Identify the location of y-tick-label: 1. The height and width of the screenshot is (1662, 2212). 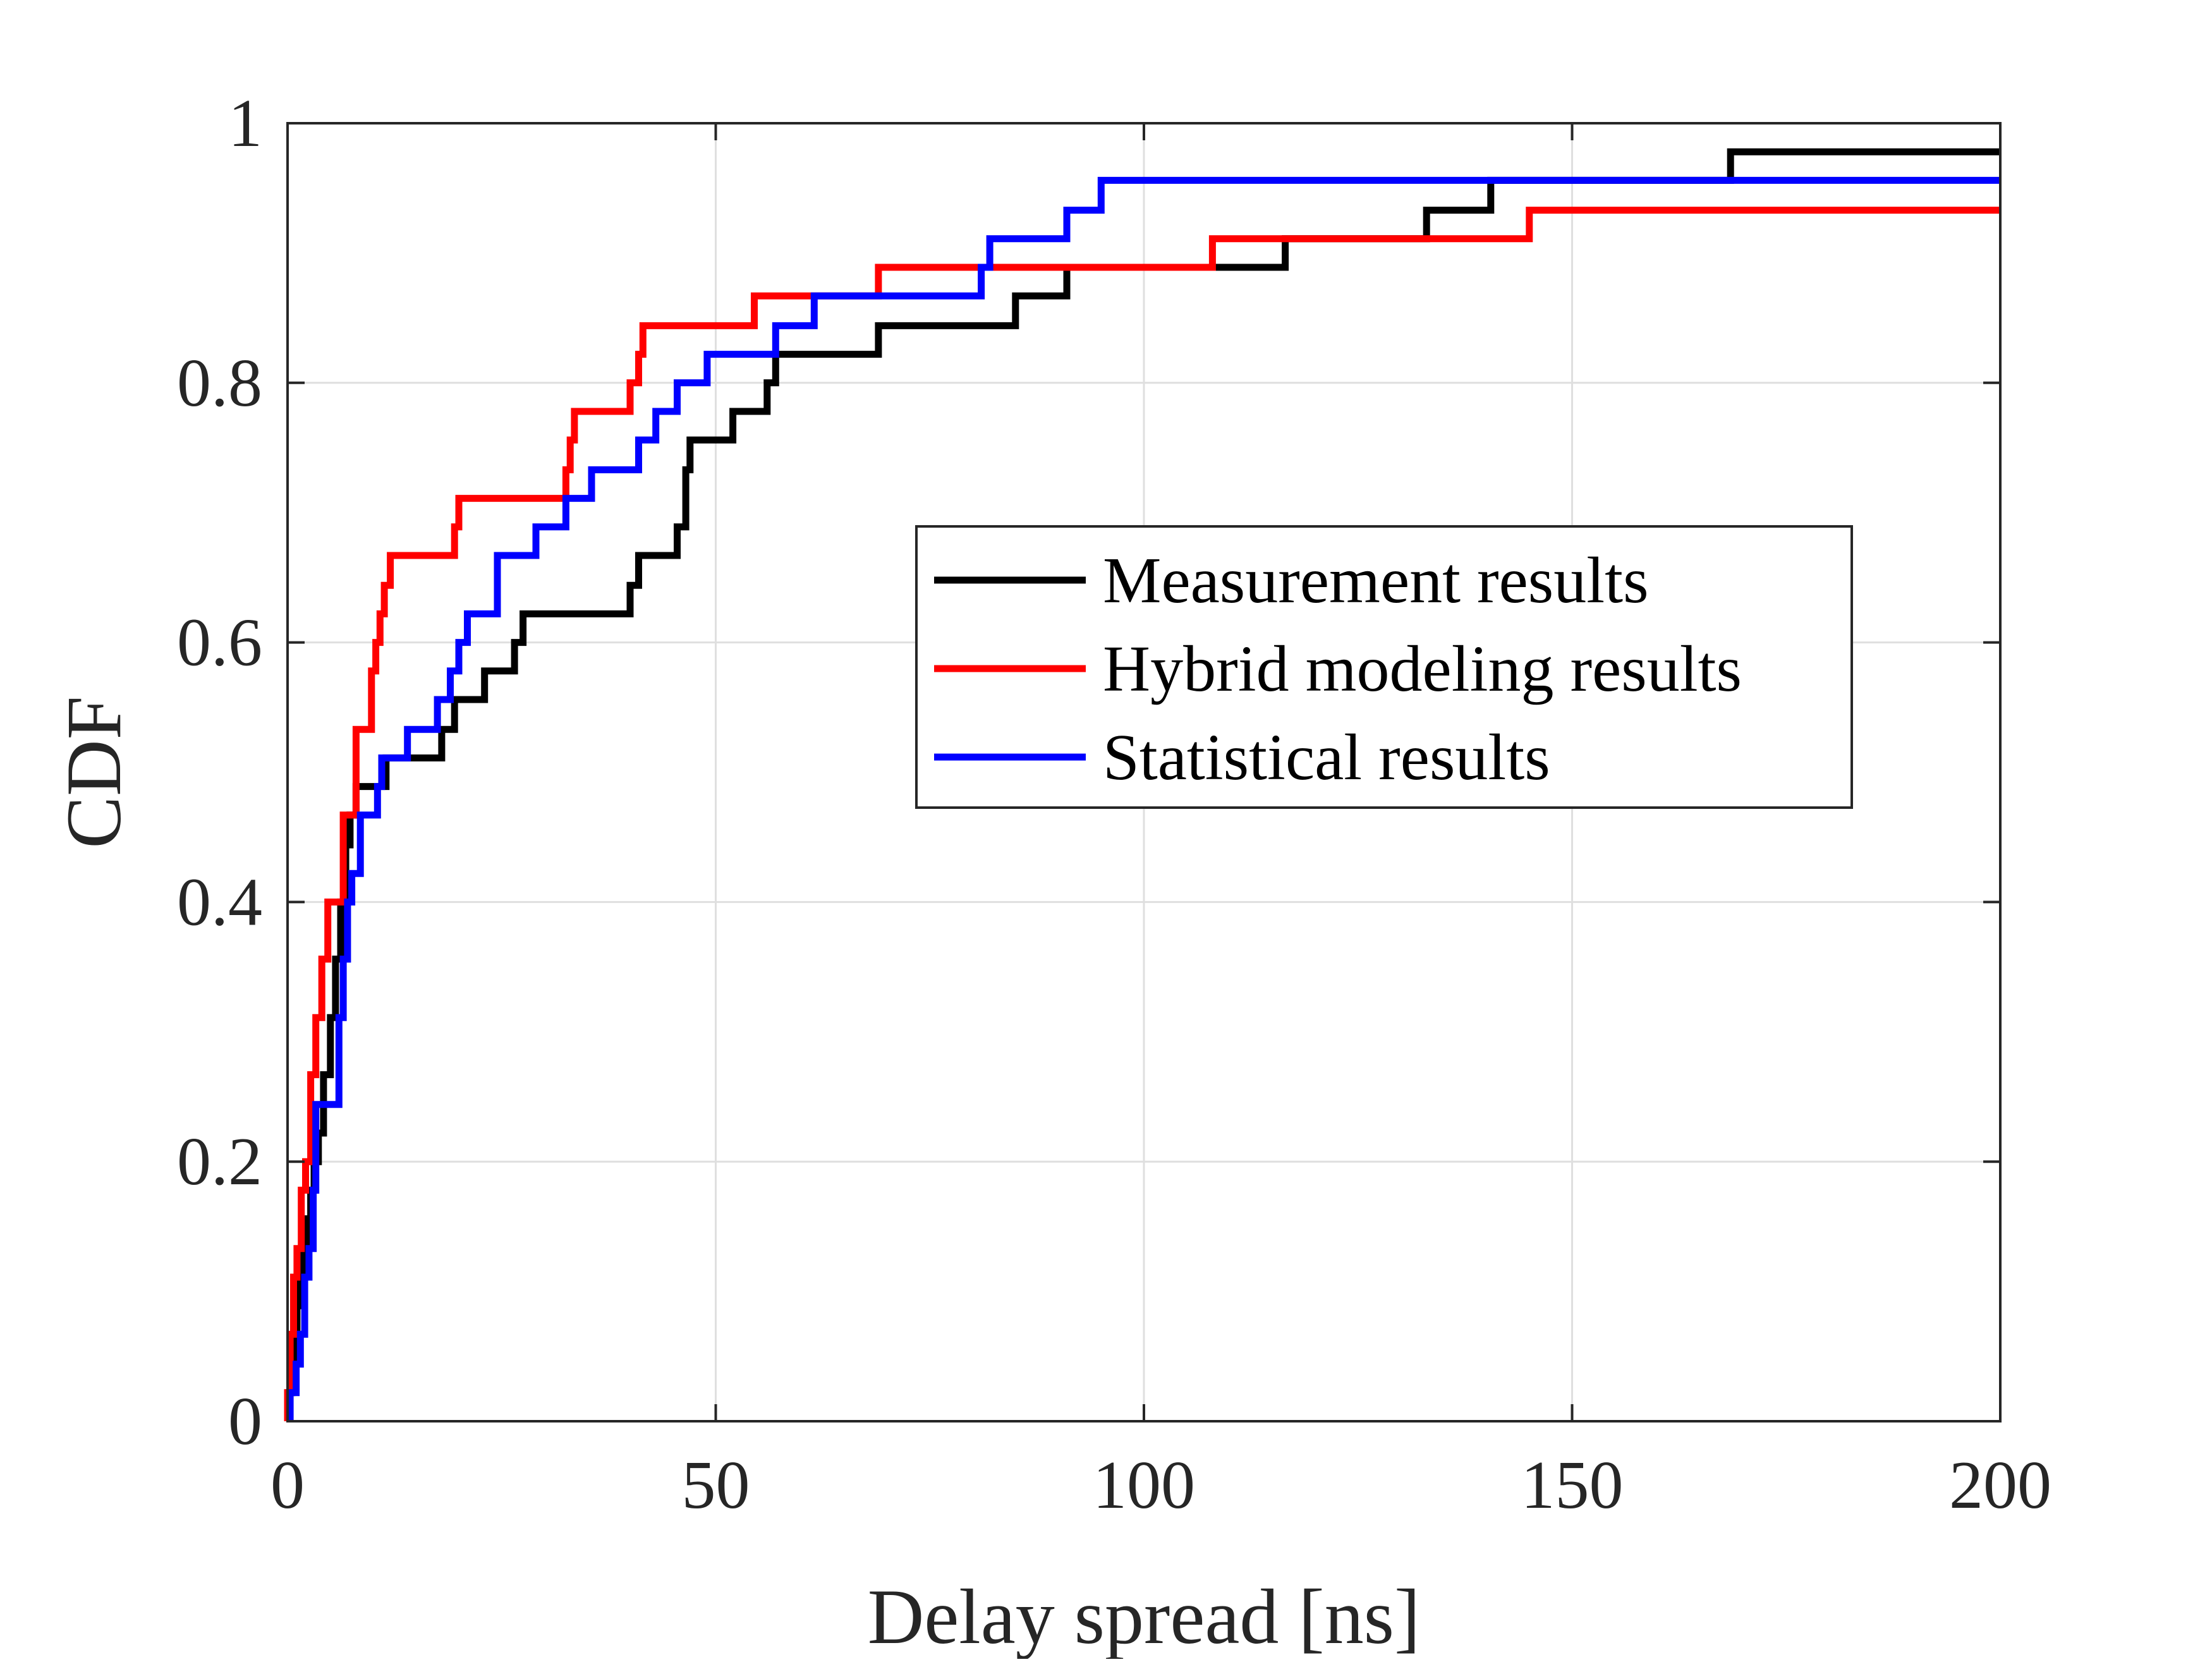
(245, 123).